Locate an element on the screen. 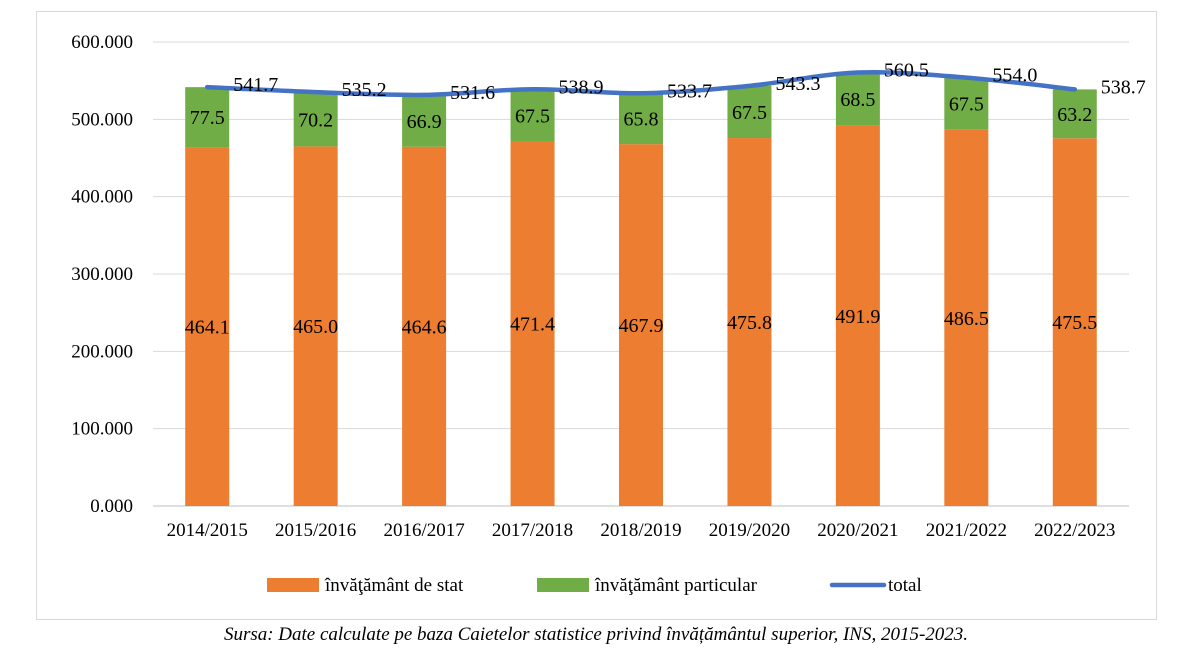  bar-state-label: 475.5 is located at coordinates (1074, 323).